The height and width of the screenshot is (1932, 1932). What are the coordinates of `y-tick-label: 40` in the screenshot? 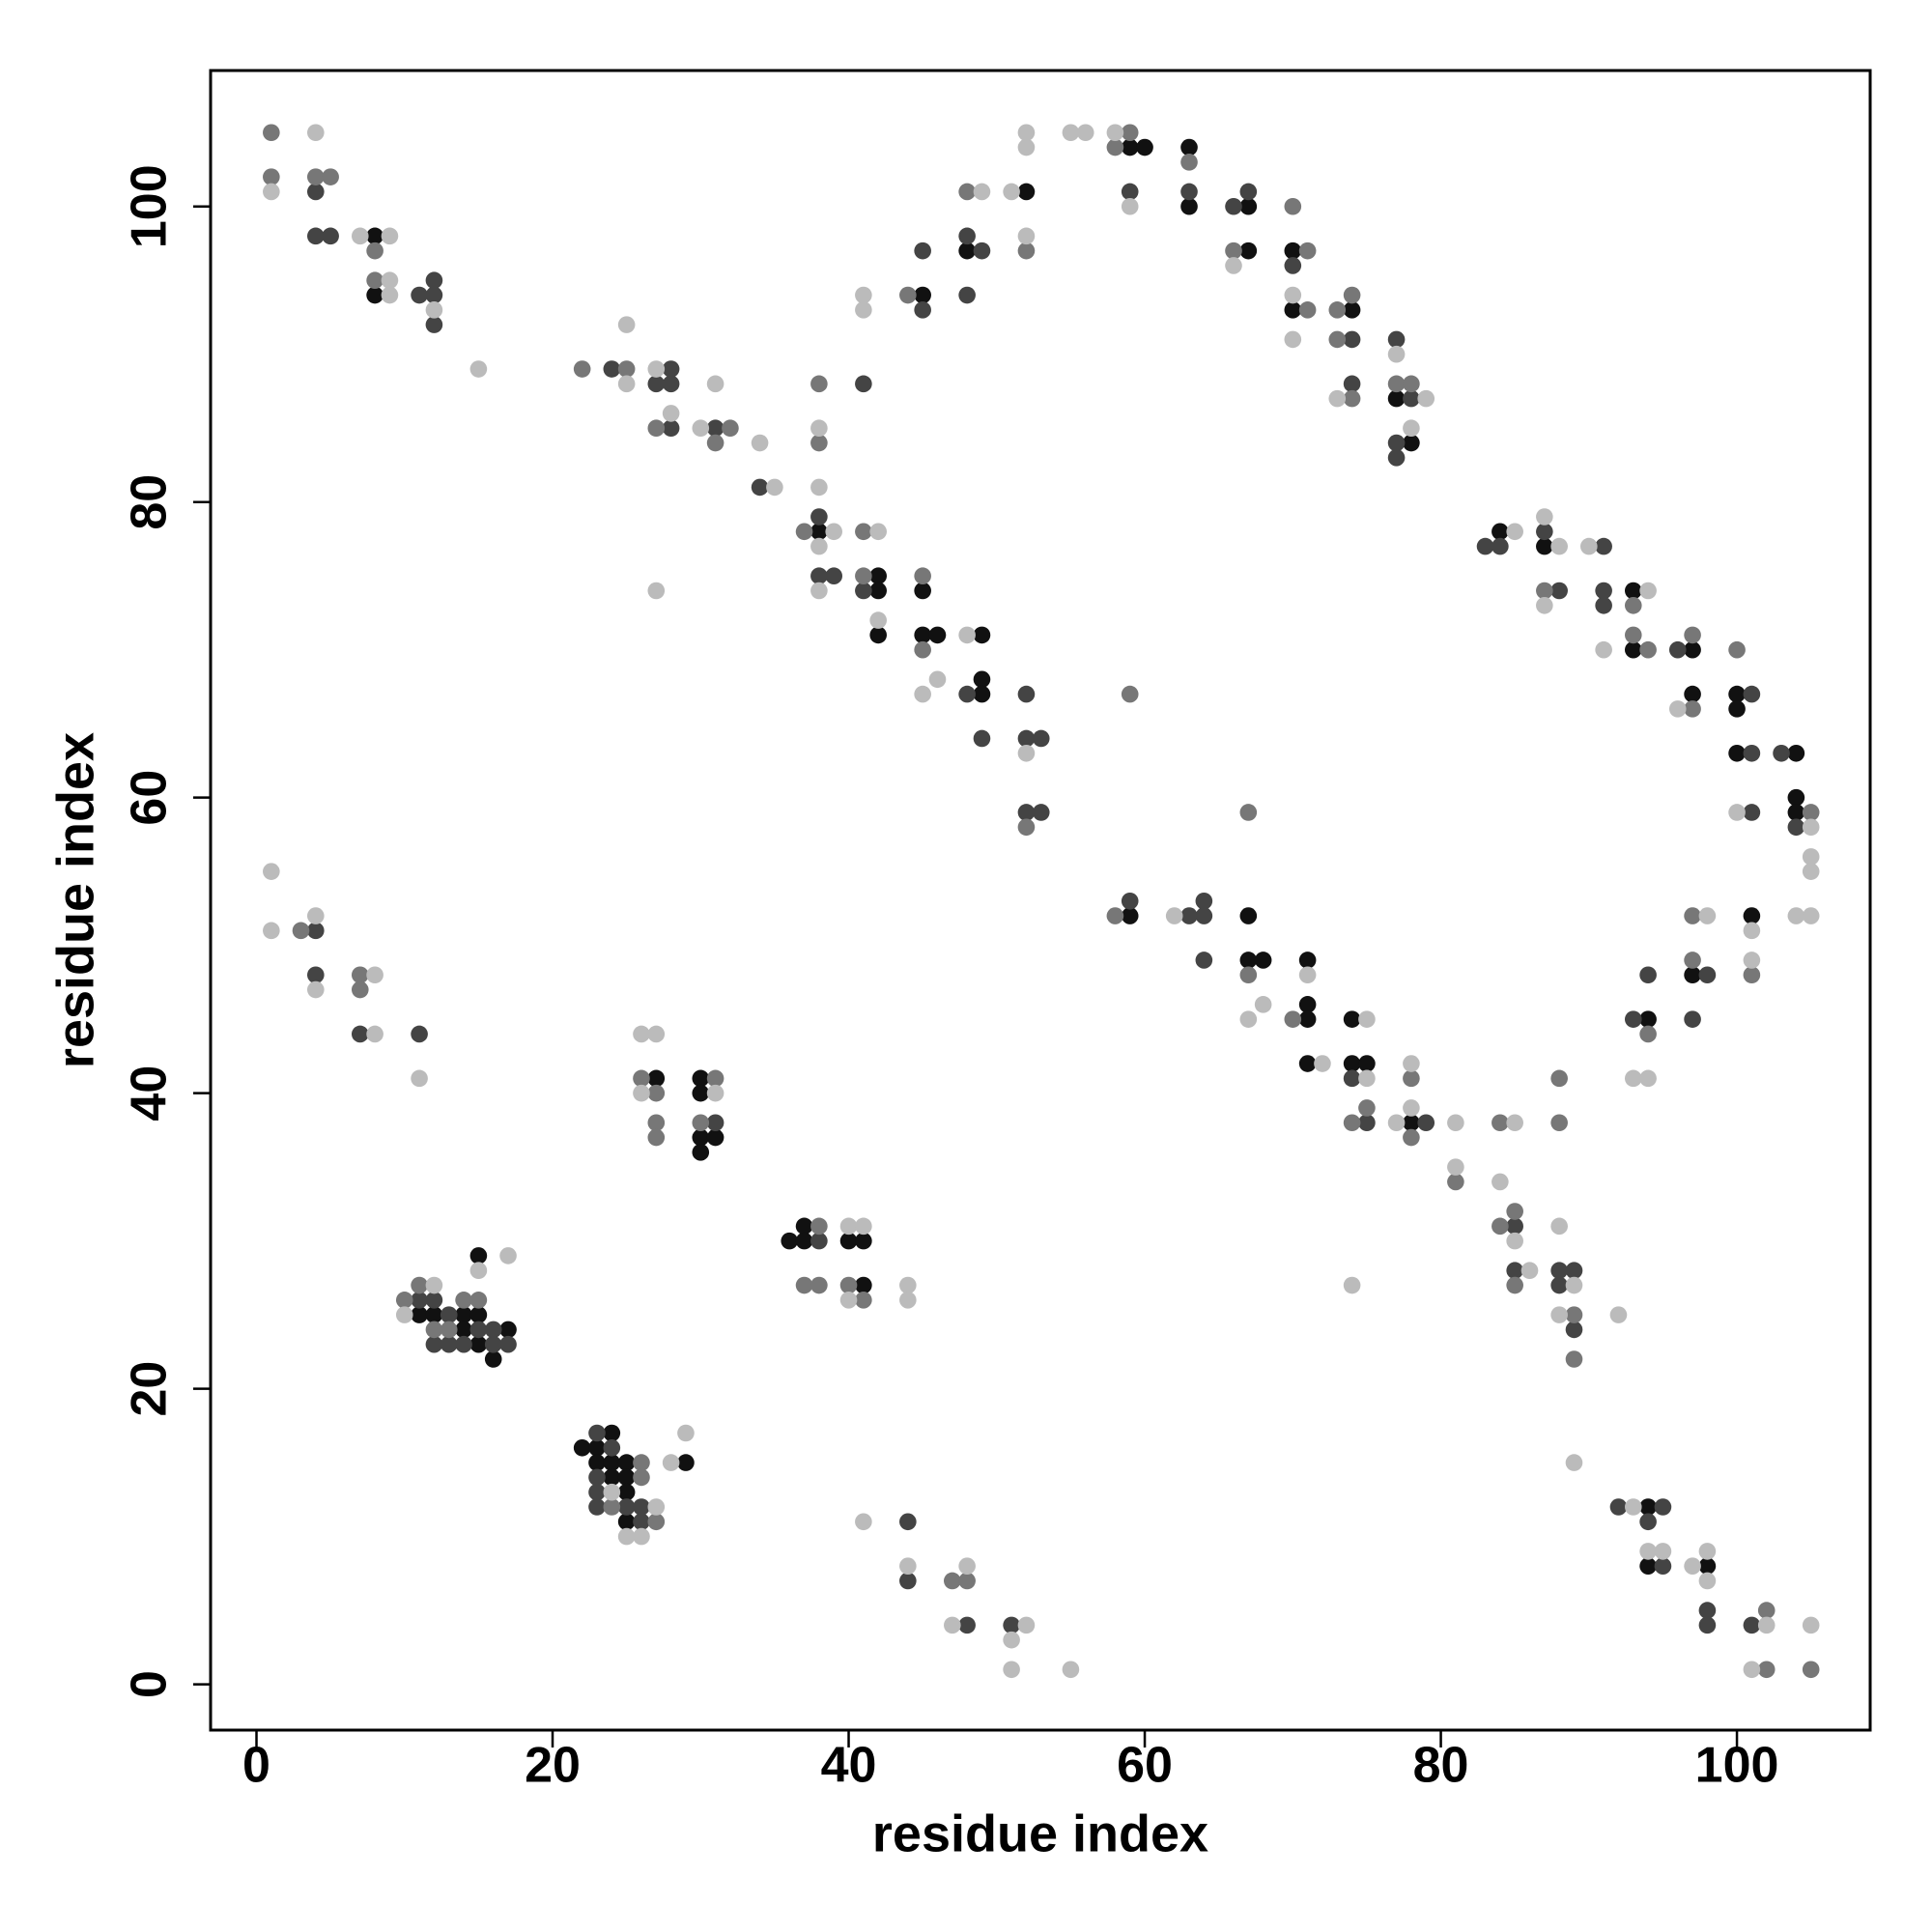 It's located at (150, 1093).